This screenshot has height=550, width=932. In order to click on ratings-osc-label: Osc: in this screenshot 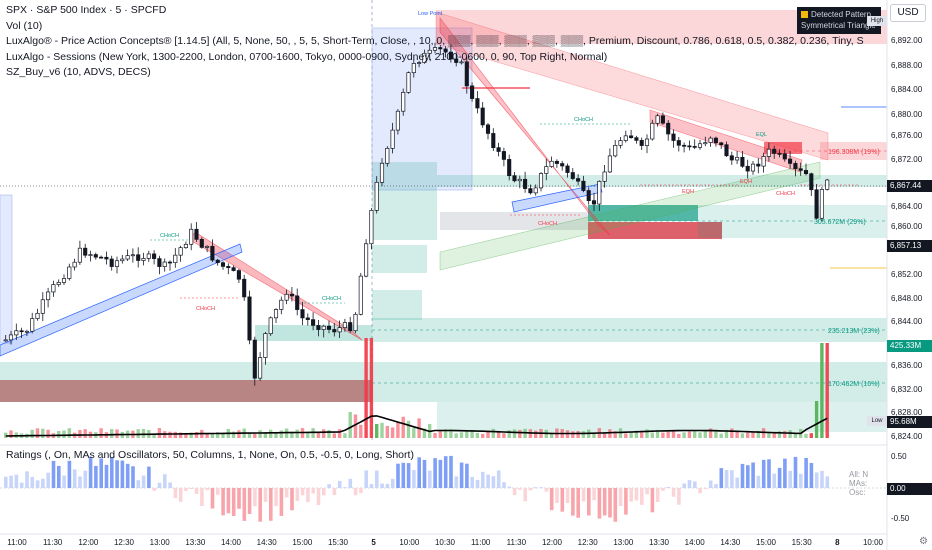, I will do `click(857, 492)`.